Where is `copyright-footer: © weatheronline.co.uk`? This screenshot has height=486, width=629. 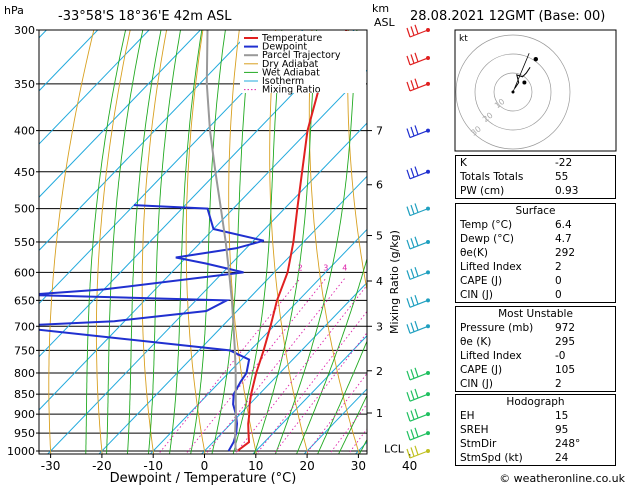
copyright-footer: © weatheronline.co.uk is located at coordinates (562, 478).